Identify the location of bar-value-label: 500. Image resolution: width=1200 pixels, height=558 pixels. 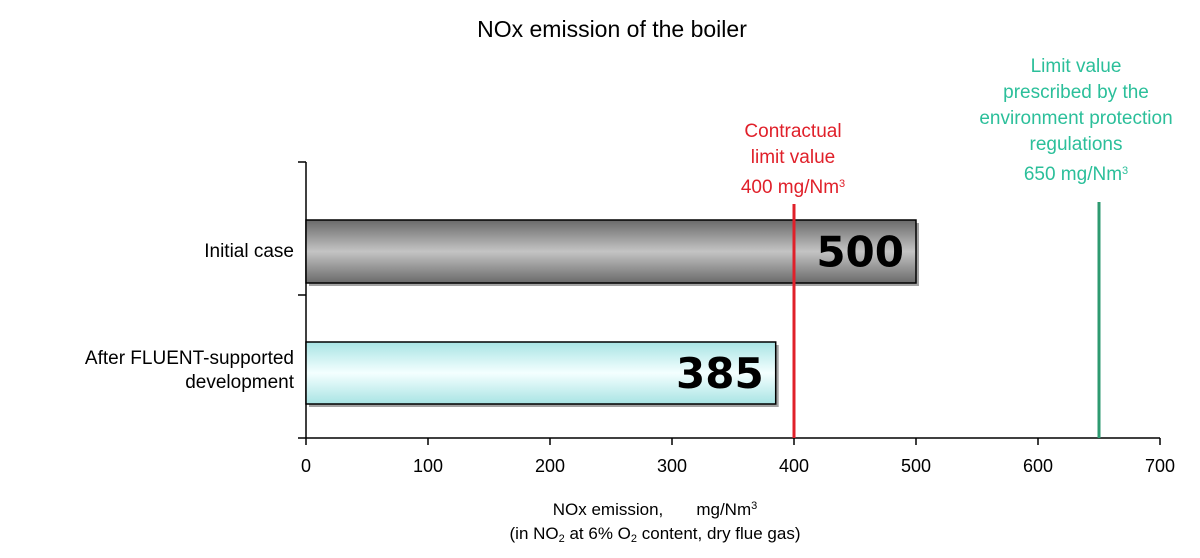
(860, 252).